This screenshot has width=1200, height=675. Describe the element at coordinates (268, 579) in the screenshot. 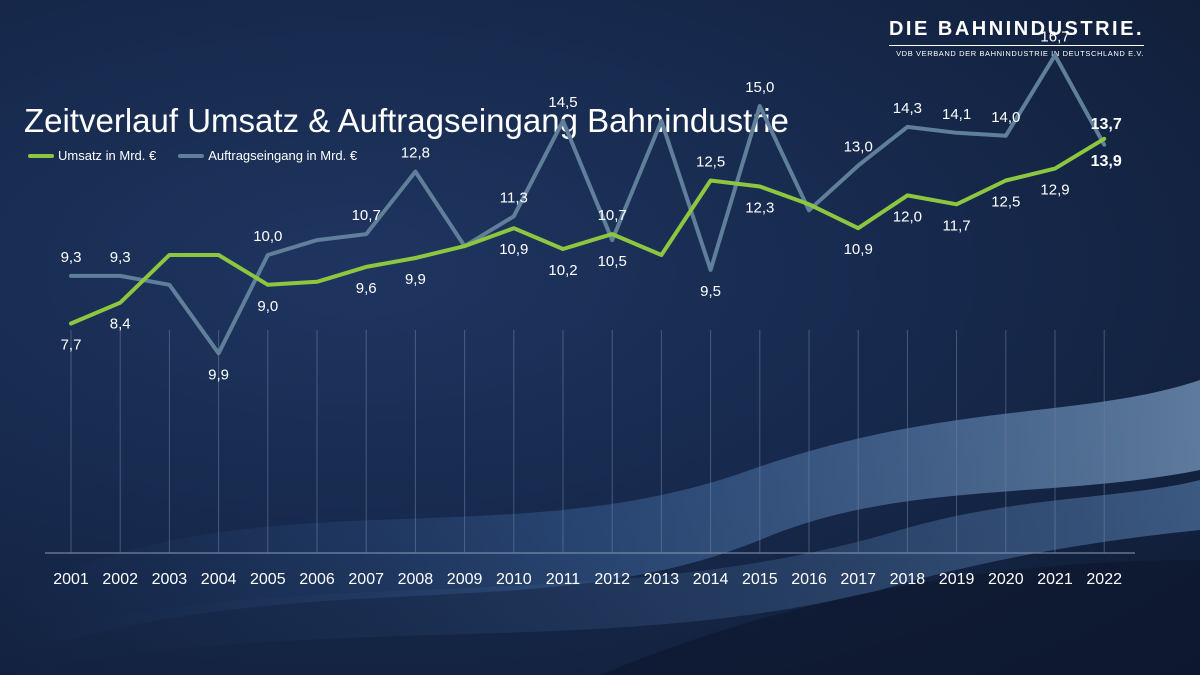

I see `x-tick-label-2005: 2005` at that location.